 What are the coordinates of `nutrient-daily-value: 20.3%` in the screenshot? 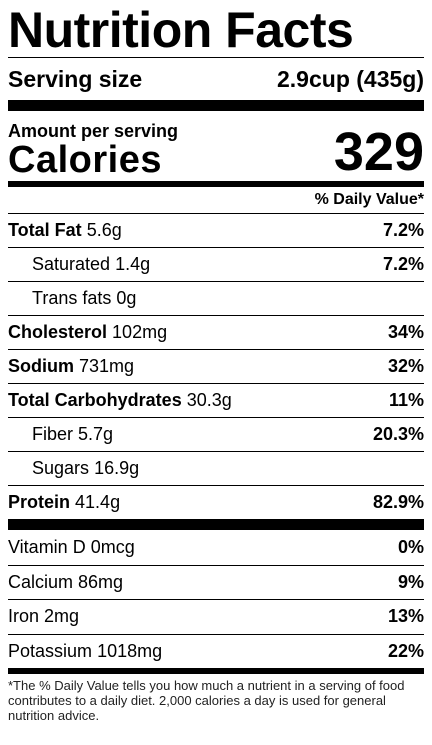 It's located at (398, 434).